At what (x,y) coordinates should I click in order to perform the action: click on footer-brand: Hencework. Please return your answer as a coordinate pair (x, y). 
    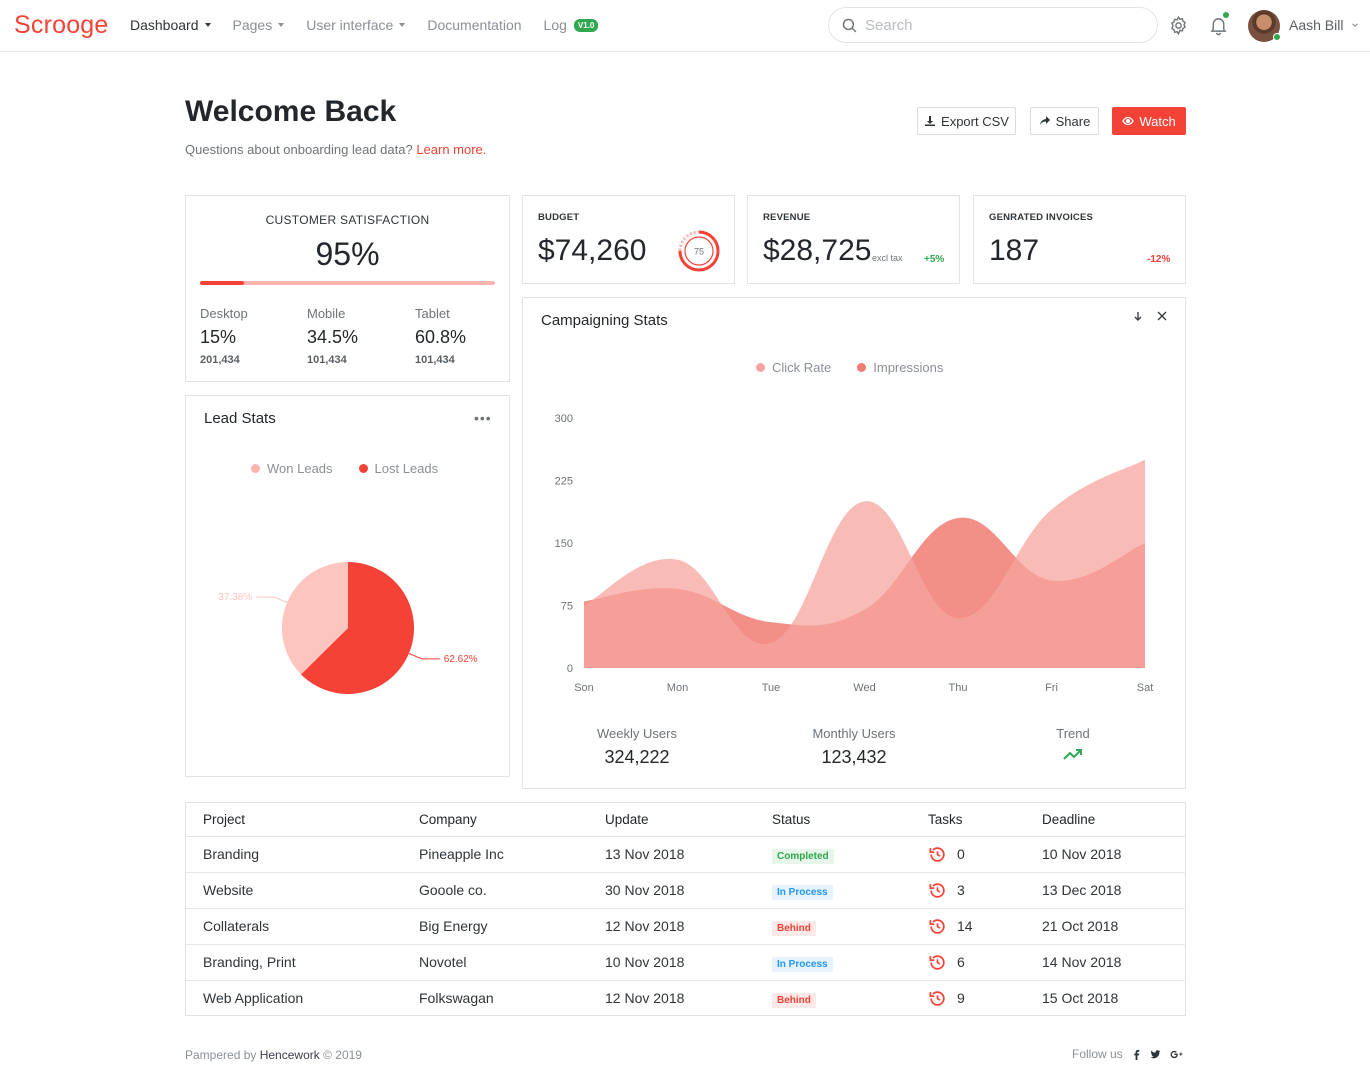
    Looking at the image, I should click on (289, 1055).